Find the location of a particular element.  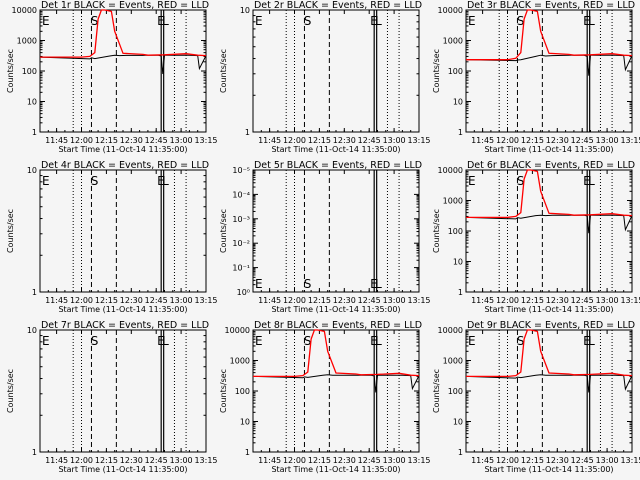

y-tick-label: 10⁻¹ is located at coordinates (241, 268).